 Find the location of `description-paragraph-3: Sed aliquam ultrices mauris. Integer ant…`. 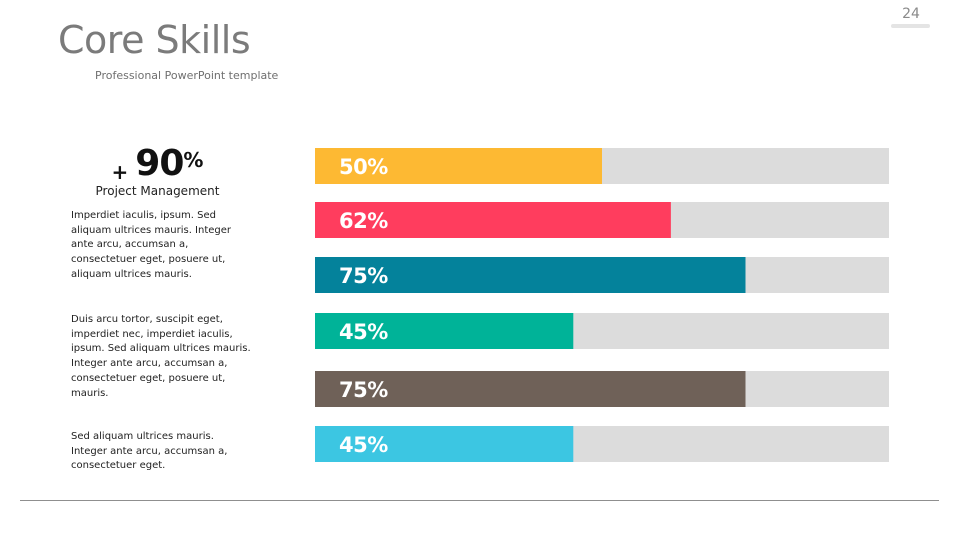

description-paragraph-3: Sed aliquam ultrices mauris. Integer ant… is located at coordinates (149, 451).